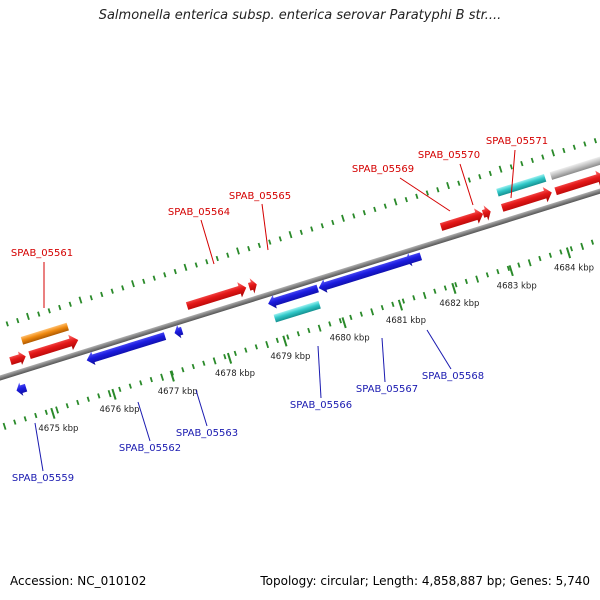 This screenshot has height=600, width=600. What do you see at coordinates (78, 581) in the screenshot?
I see `accession-text: Accession: NC_010102` at bounding box center [78, 581].